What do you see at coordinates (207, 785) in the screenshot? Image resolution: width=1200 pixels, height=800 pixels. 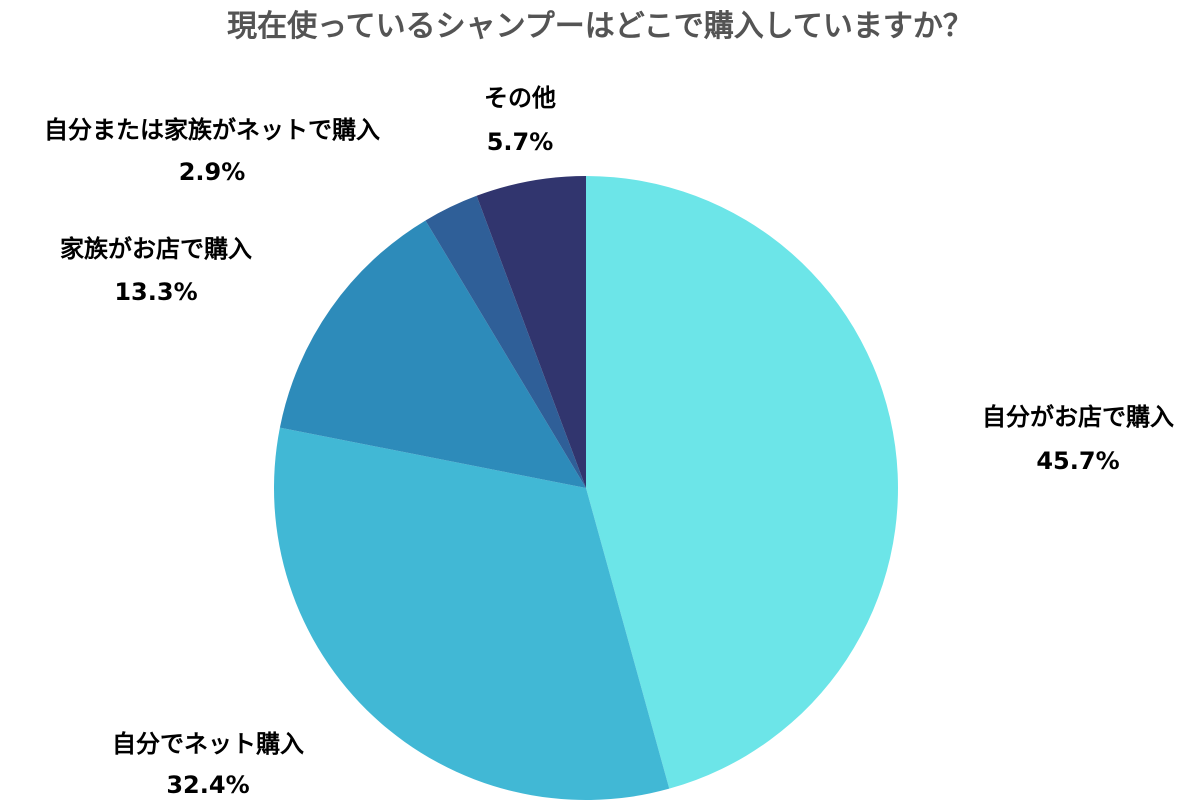 I see `slice-value-own-online: 32.4%` at bounding box center [207, 785].